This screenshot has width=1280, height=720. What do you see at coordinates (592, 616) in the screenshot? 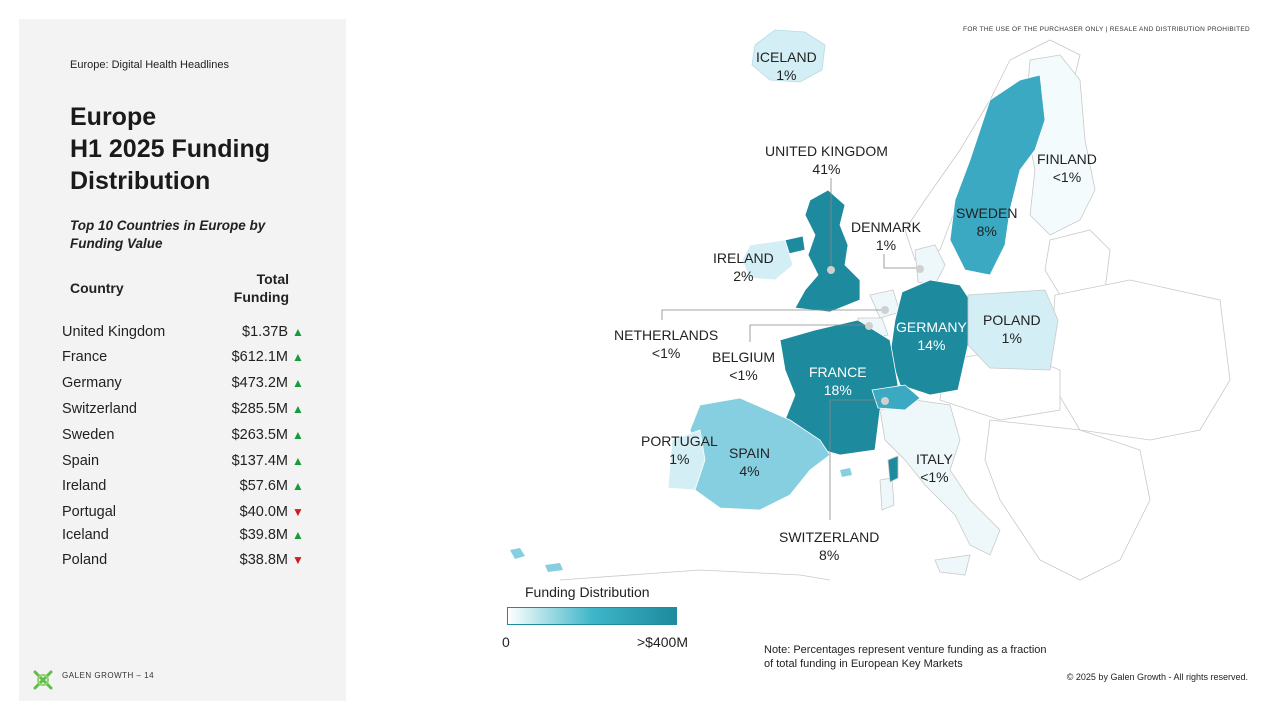
I see `legend-gradient-bar` at bounding box center [592, 616].